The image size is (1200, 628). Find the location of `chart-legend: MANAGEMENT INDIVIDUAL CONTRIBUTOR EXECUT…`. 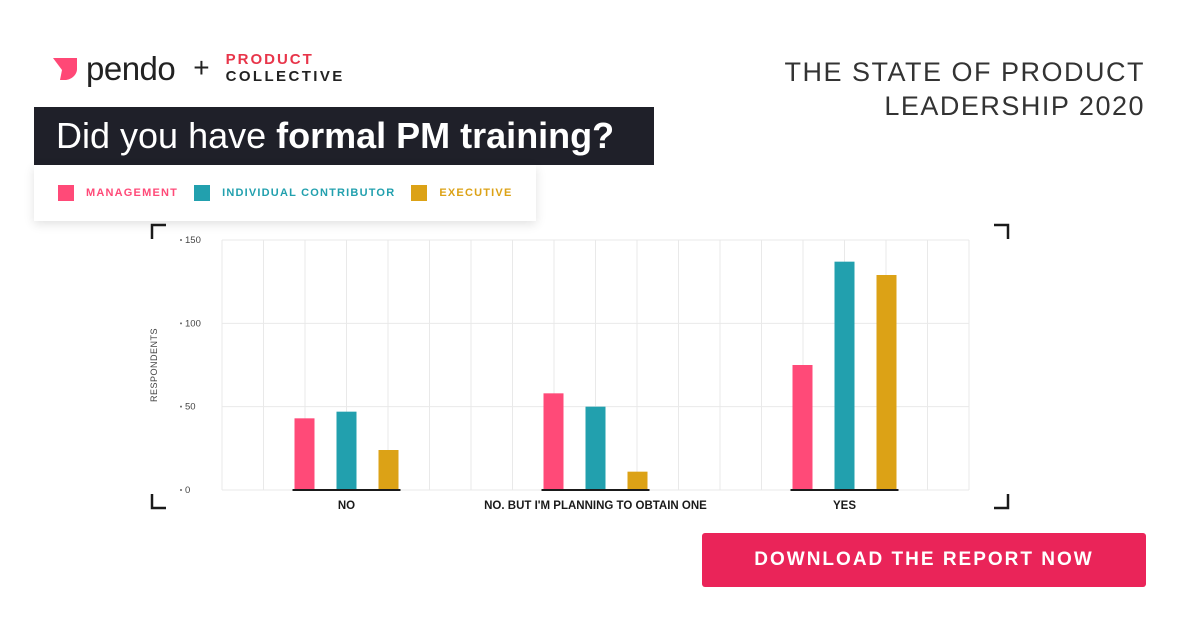

chart-legend: MANAGEMENT INDIVIDUAL CONTRIBUTOR EXECUT… is located at coordinates (285, 193).